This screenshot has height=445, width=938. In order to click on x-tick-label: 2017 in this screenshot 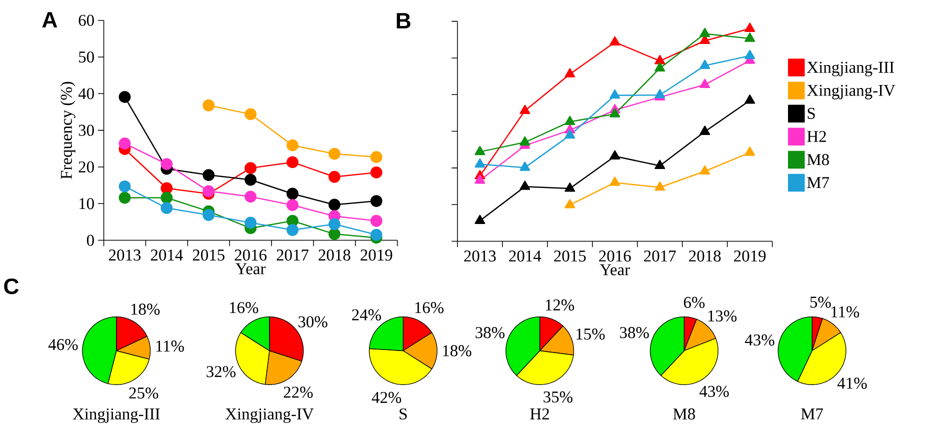, I will do `click(292, 255)`.